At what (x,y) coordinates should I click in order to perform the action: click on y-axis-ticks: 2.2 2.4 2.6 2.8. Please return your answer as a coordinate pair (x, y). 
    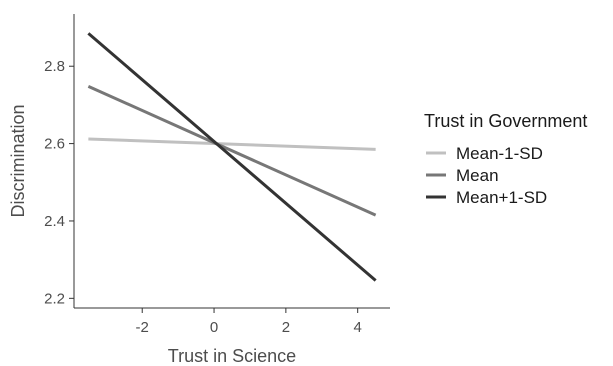
    Looking at the image, I should click on (59, 182).